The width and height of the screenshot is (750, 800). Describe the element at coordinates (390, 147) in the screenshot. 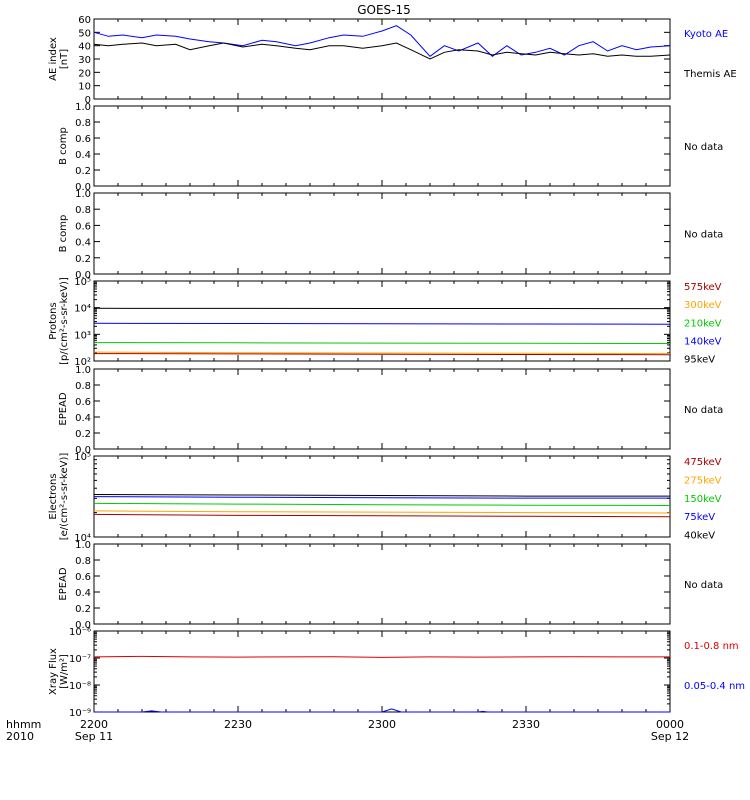

I see `panel-2: 0.0 0.2 0.4 0.6 0.8 1.0 B comp No data` at that location.